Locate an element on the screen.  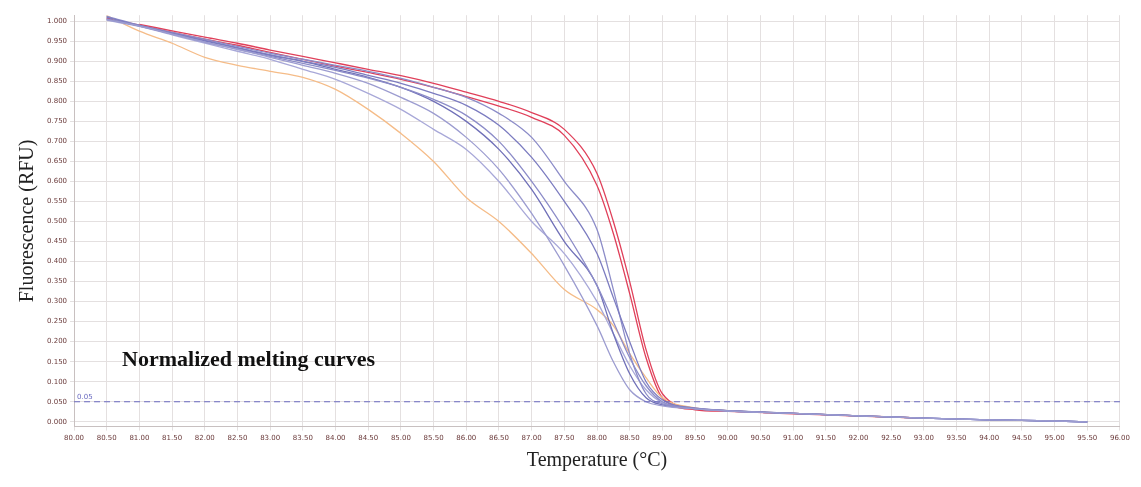
x-axis-title: Temperature (°C) is located at coordinates (597, 460).